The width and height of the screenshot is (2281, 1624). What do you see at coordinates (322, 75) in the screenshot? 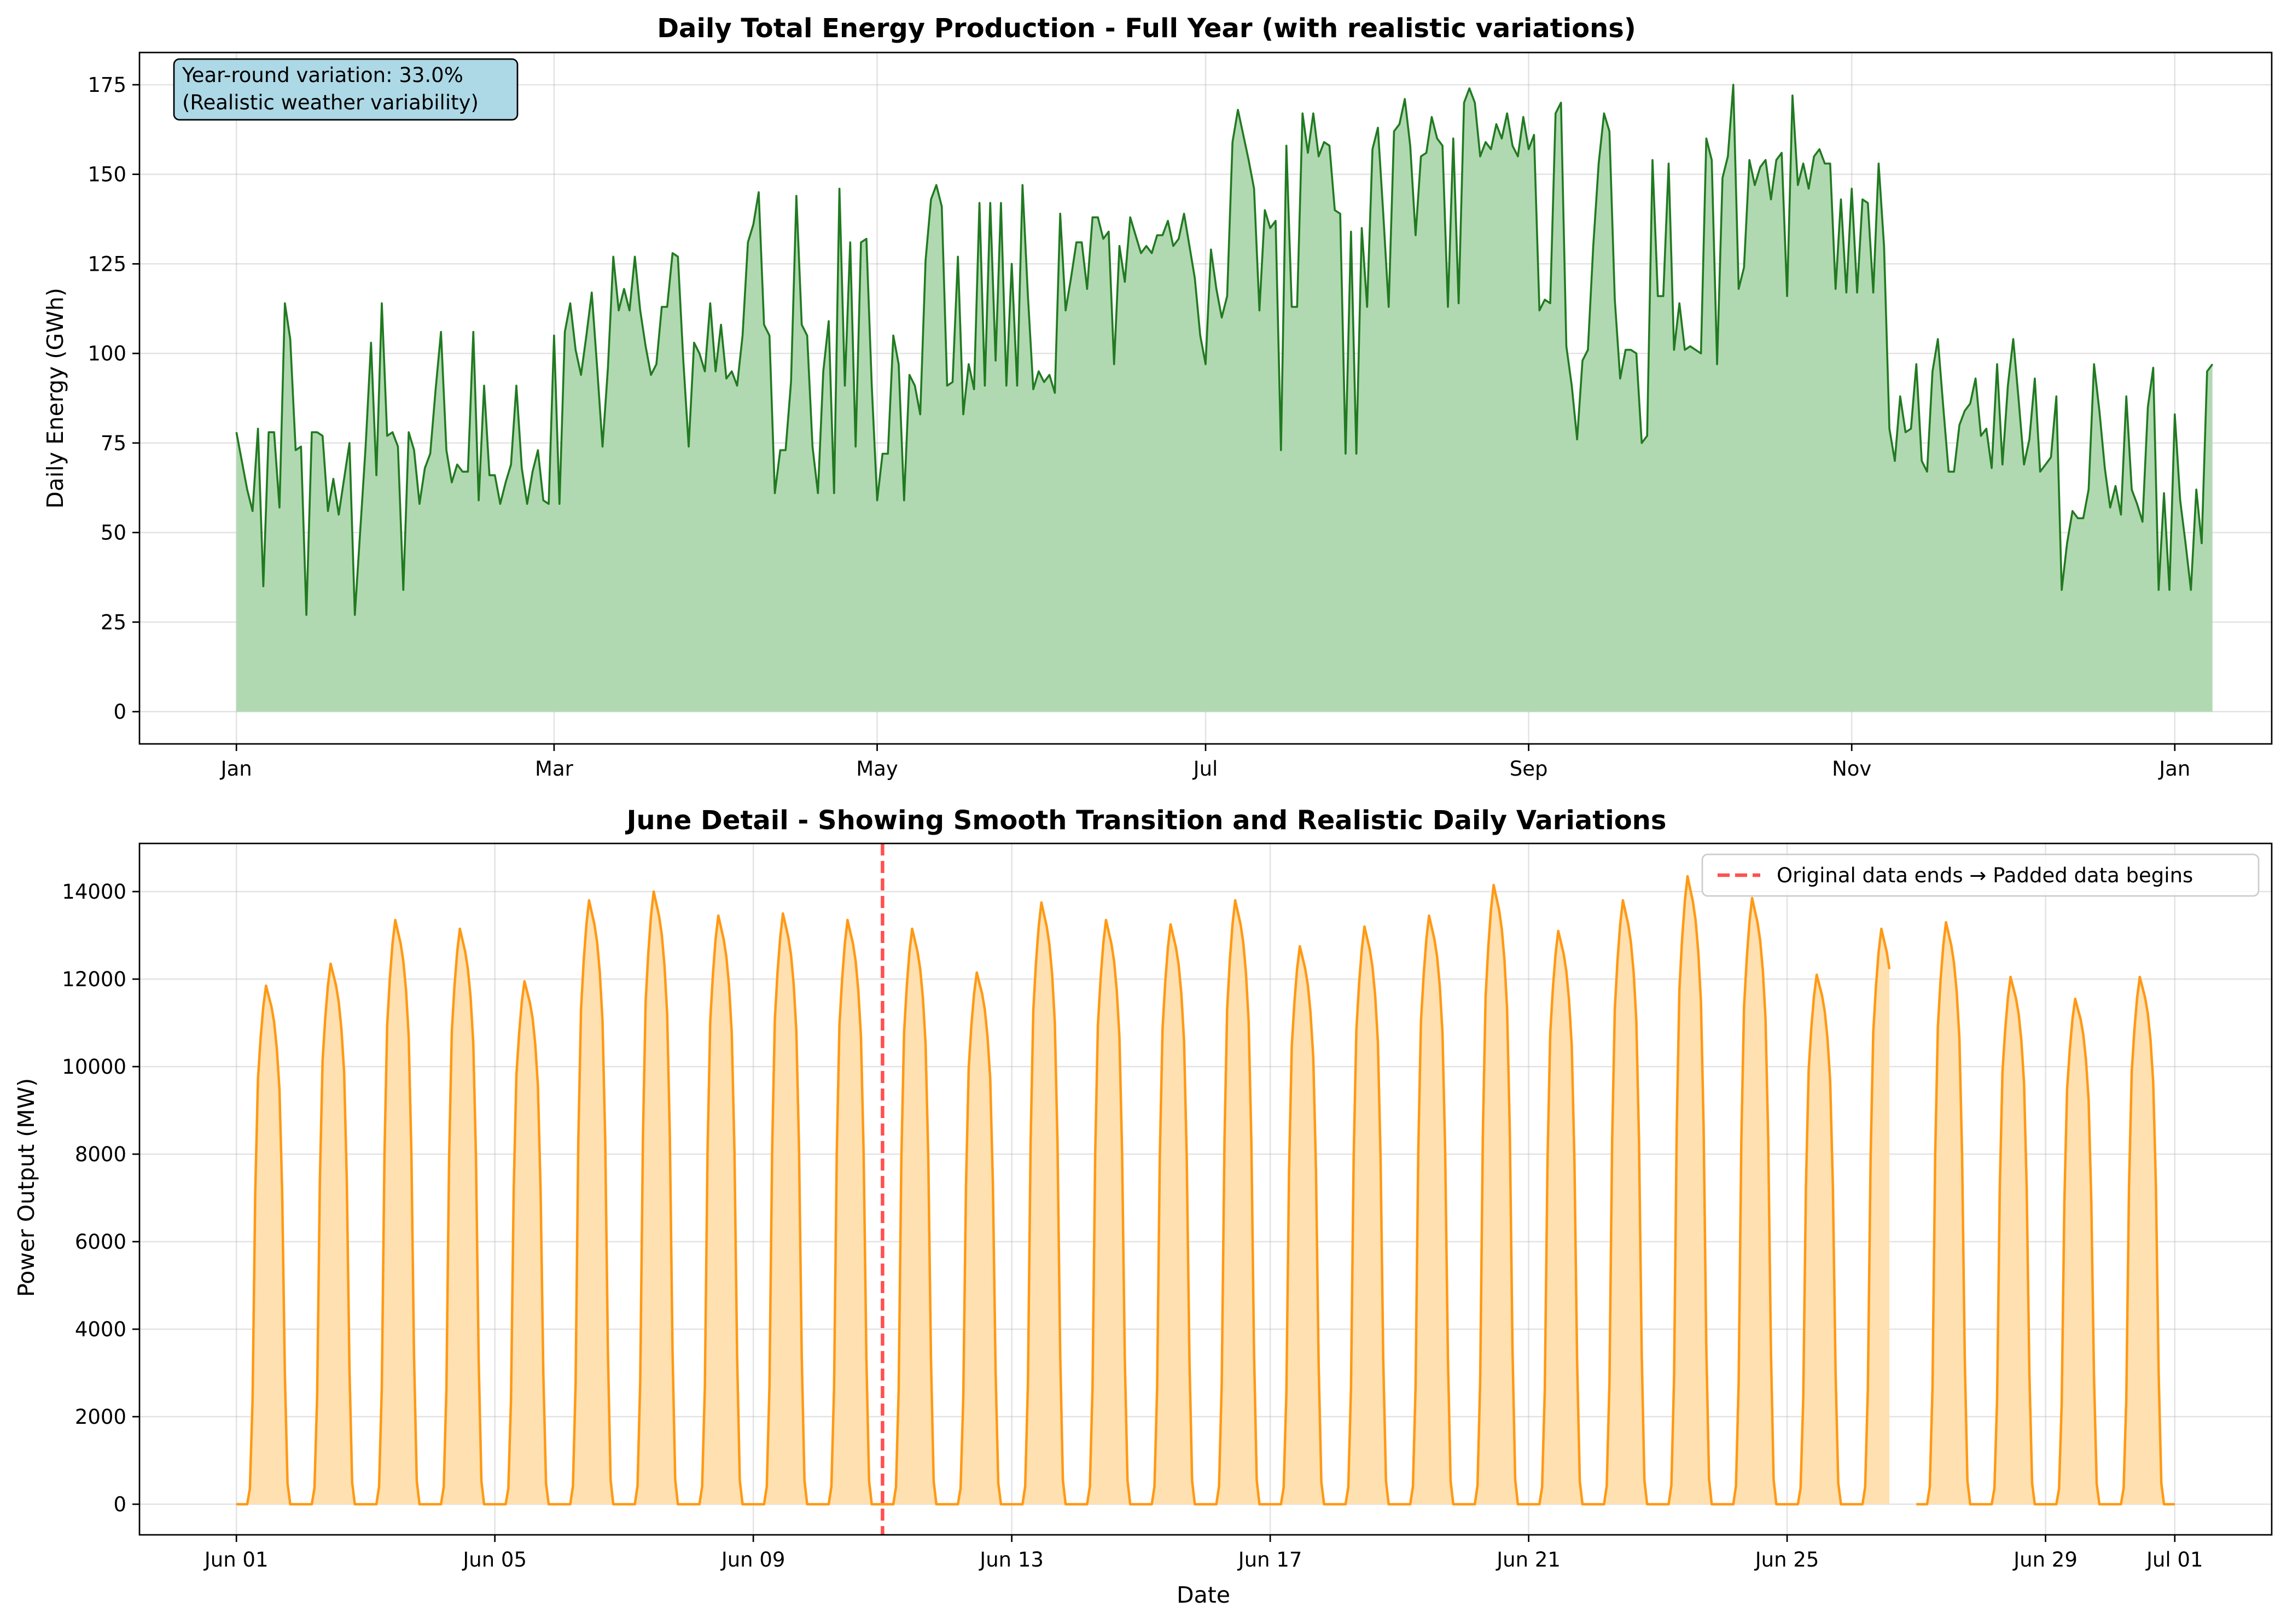
I see `chart1-annotation-line1: Year-round variation: 33.0%` at bounding box center [322, 75].